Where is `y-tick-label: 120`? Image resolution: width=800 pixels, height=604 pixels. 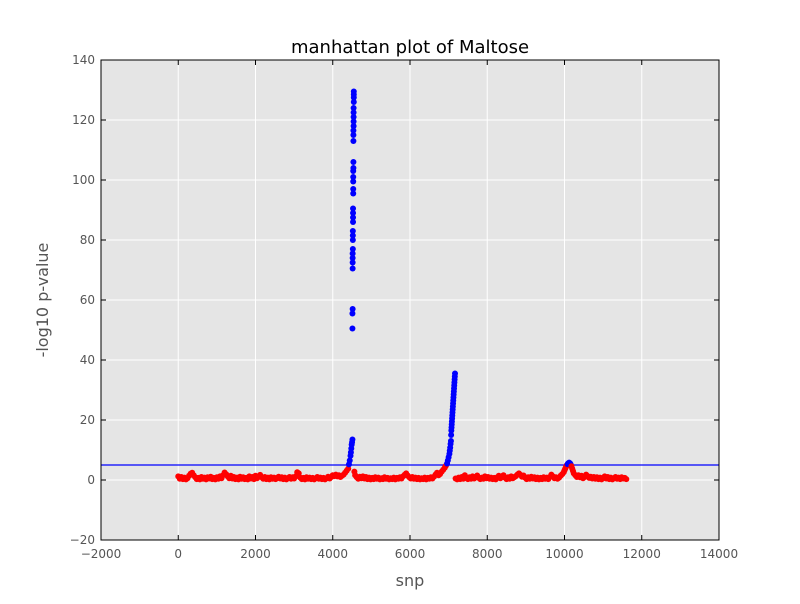
y-tick-label: 120 is located at coordinates (83, 120).